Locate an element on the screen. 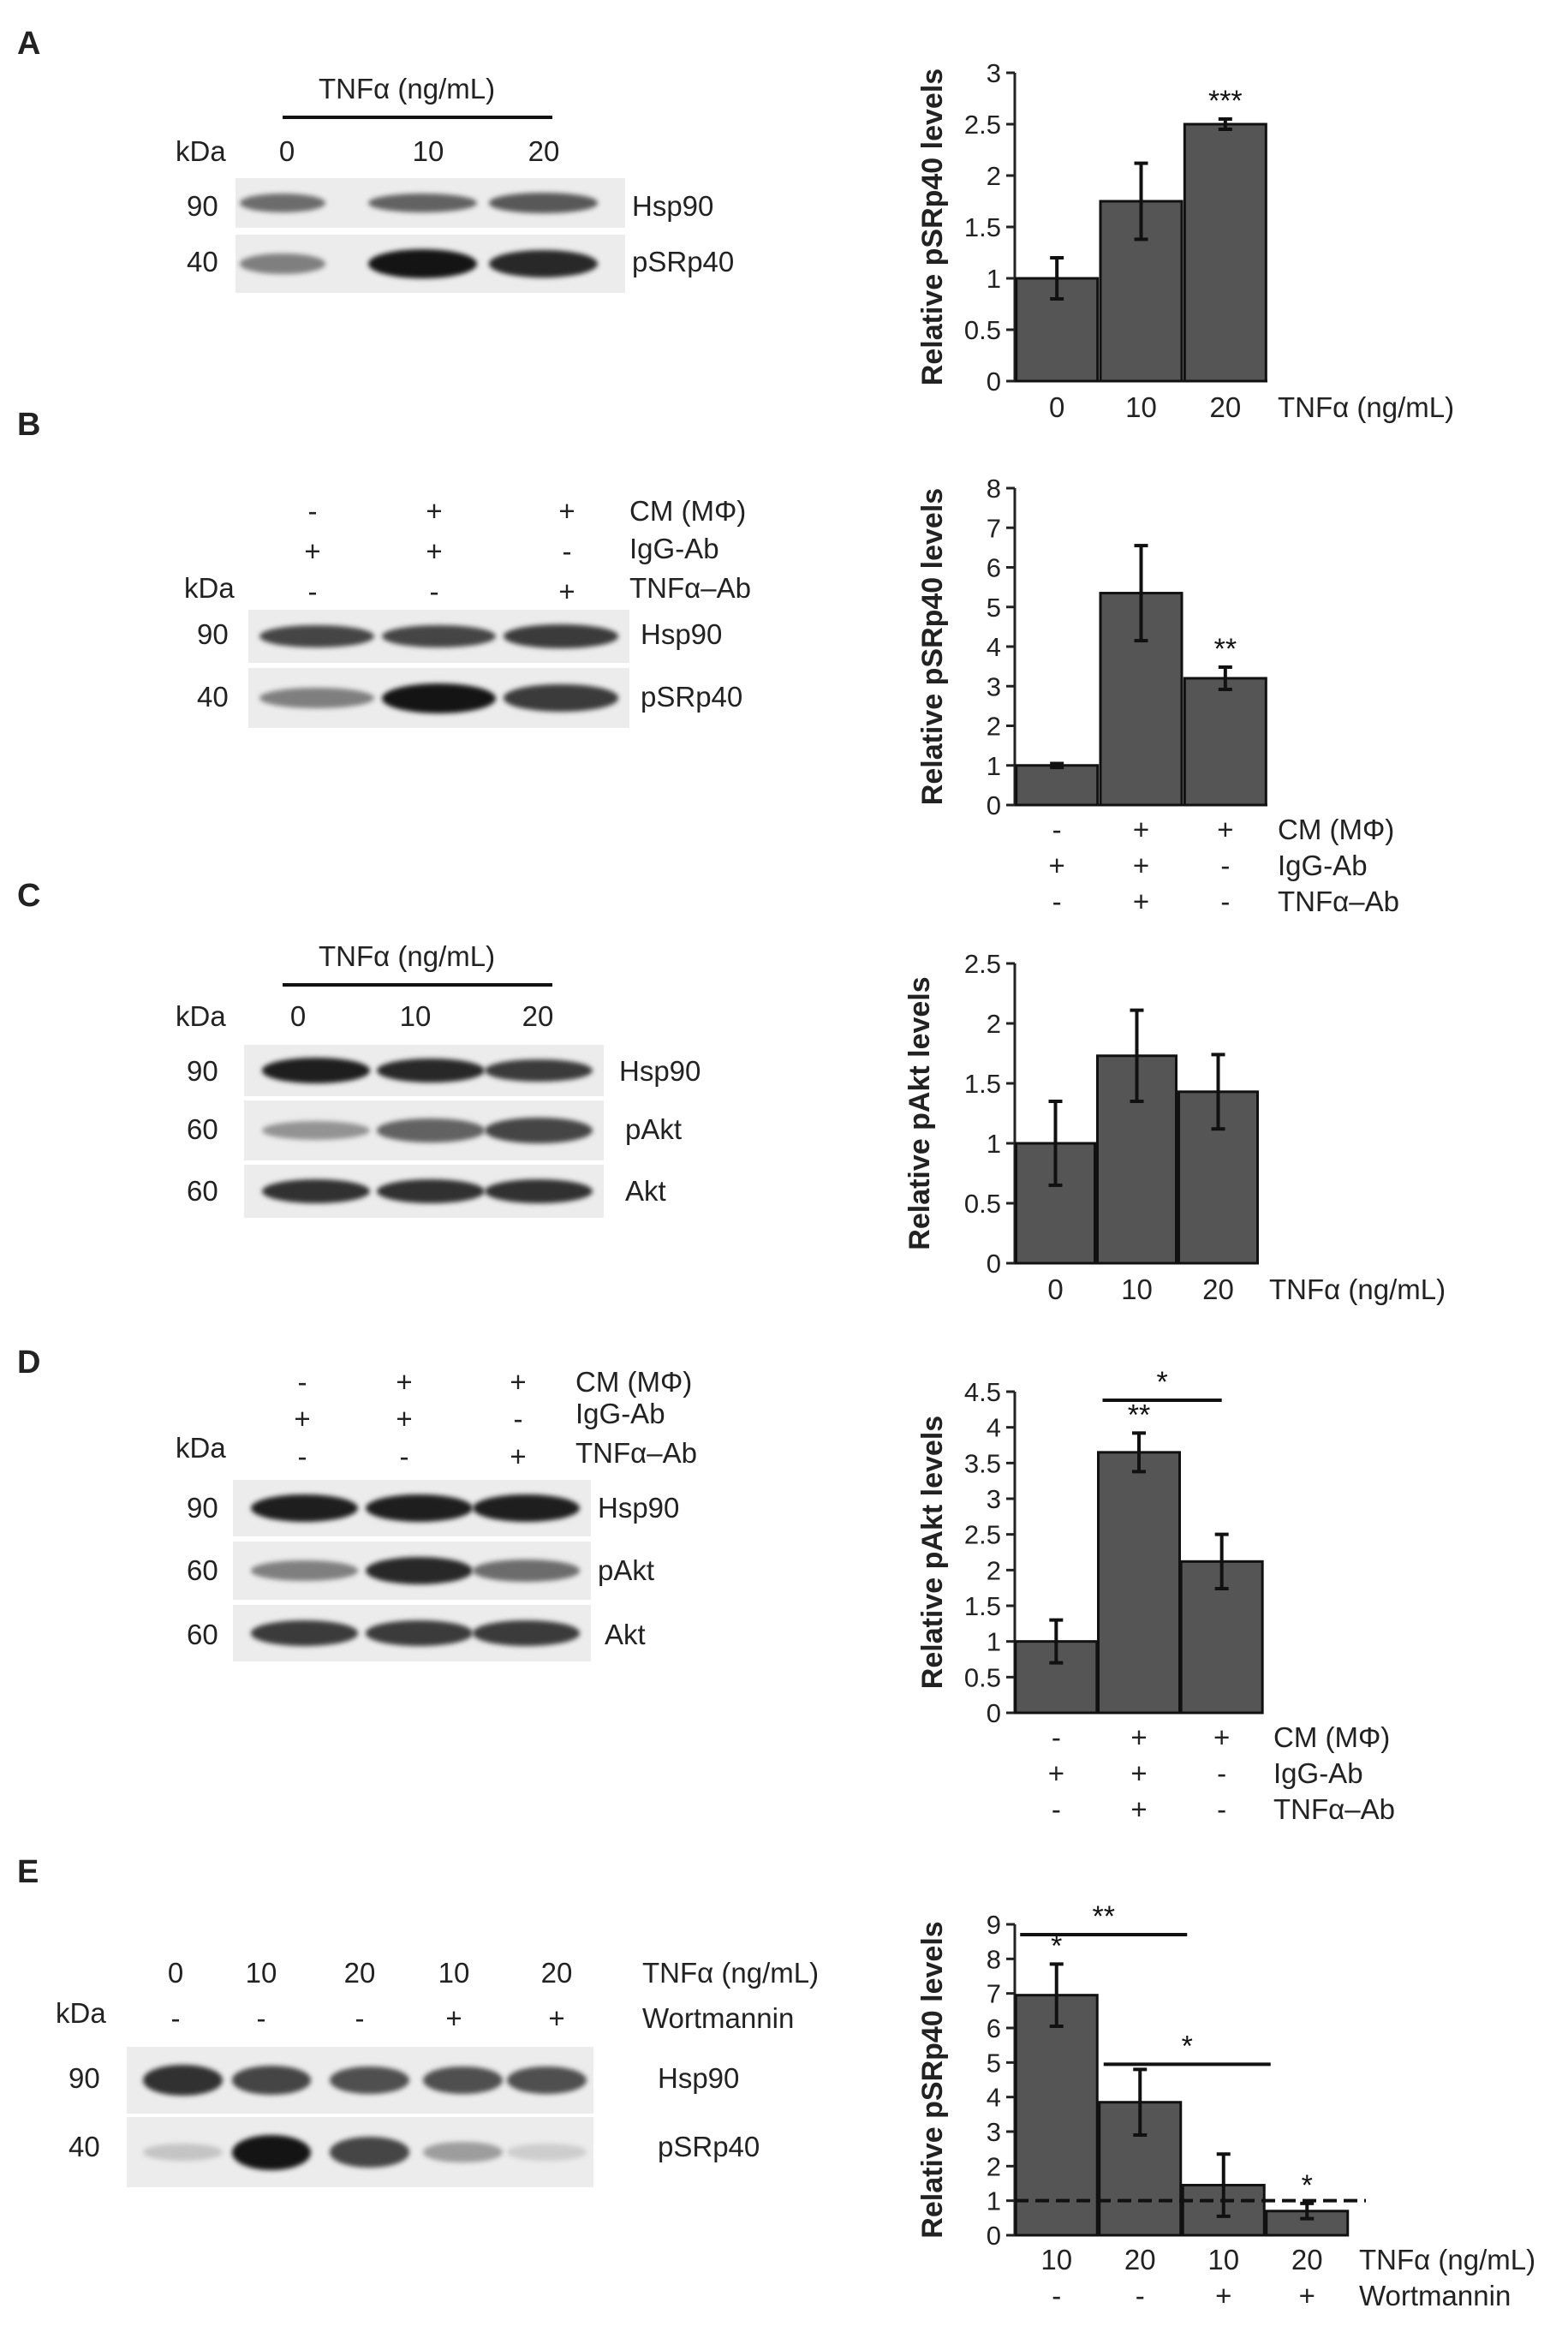 Image resolution: width=1568 pixels, height=2332 pixels. blot-d-mw-1: 60 is located at coordinates (202, 1570).